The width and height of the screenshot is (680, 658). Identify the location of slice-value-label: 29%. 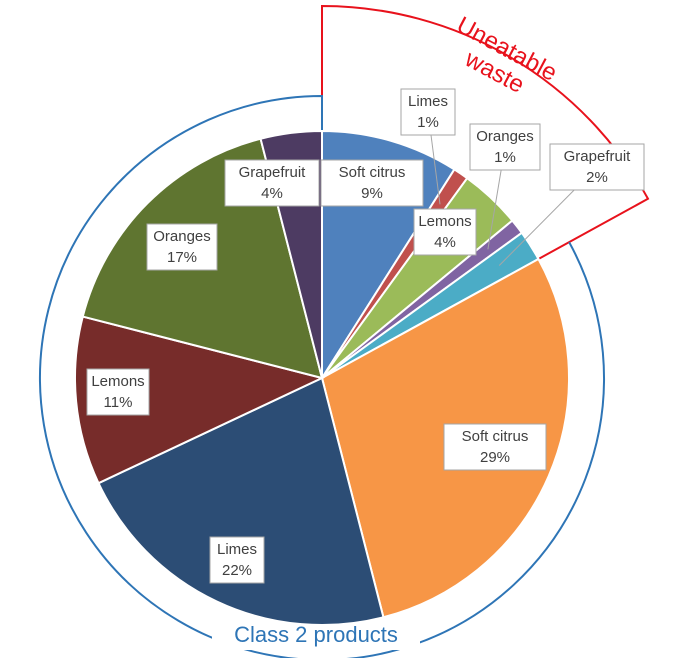
(495, 457).